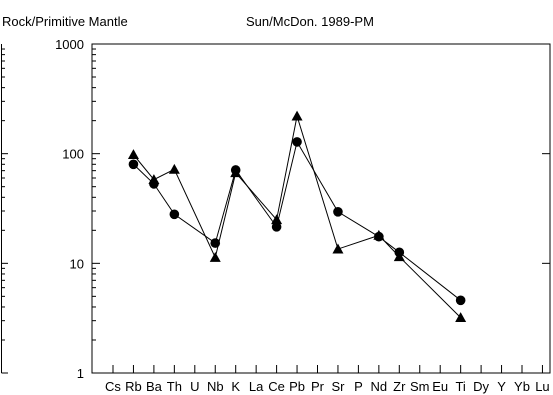  Describe the element at coordinates (379, 386) in the screenshot. I see `x-tick-label: Nd` at that location.